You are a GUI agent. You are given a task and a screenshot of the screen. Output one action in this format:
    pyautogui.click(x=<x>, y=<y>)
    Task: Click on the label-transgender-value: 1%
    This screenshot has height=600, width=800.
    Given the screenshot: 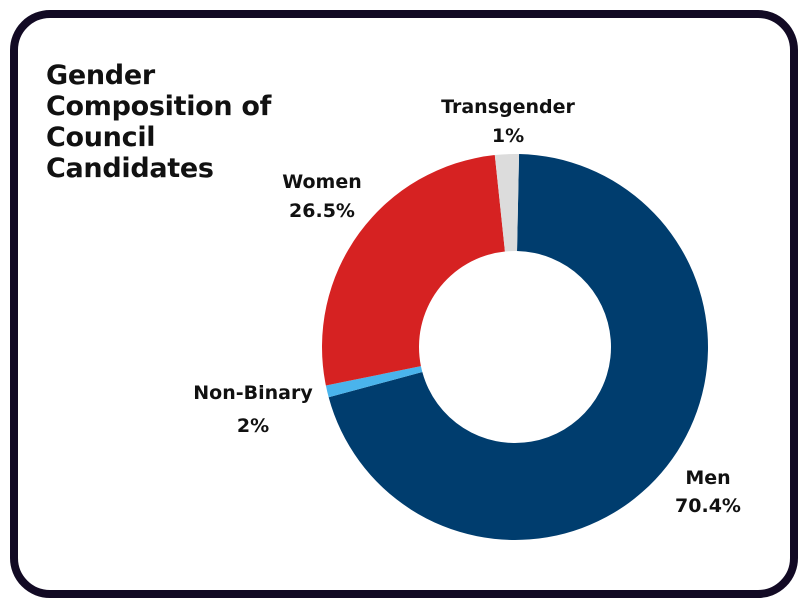 What is the action you would take?
    pyautogui.click(x=508, y=136)
    